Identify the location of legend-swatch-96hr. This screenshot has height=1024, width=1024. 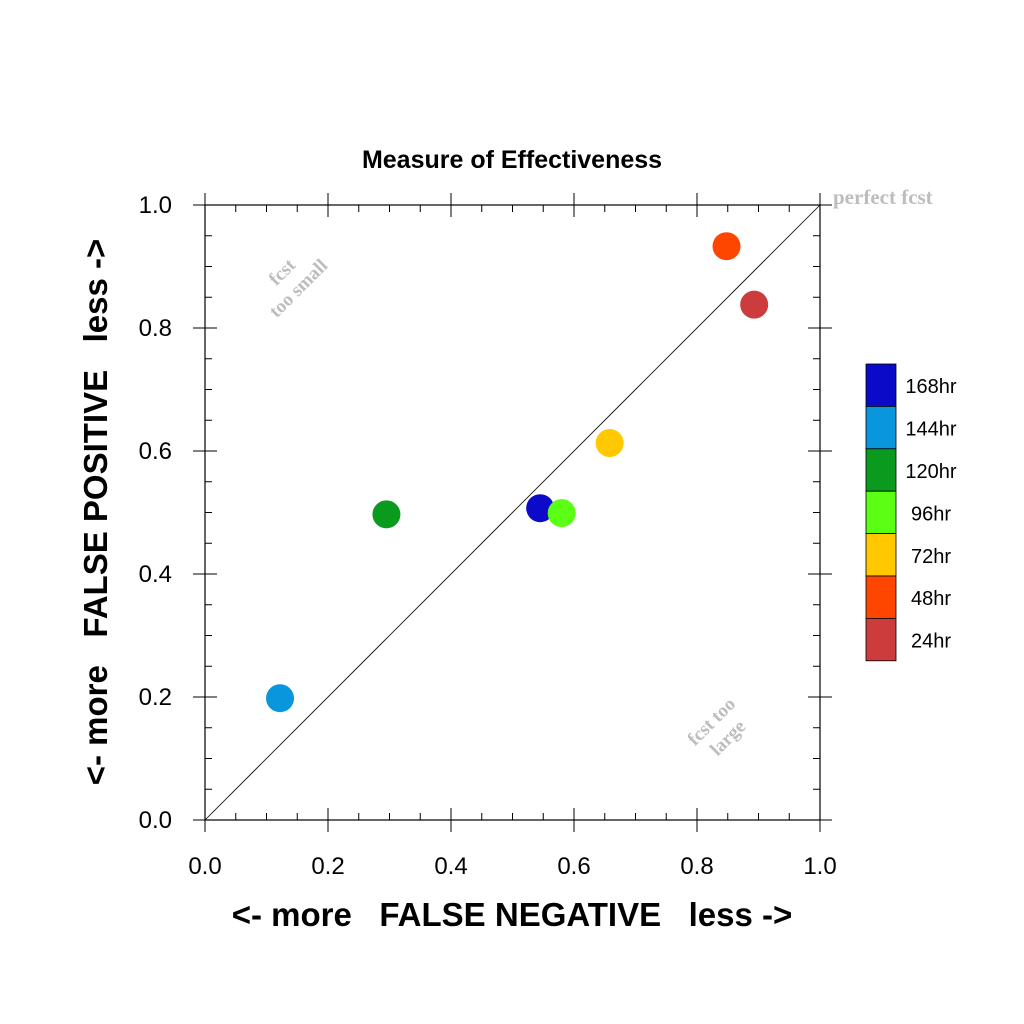
(881, 512).